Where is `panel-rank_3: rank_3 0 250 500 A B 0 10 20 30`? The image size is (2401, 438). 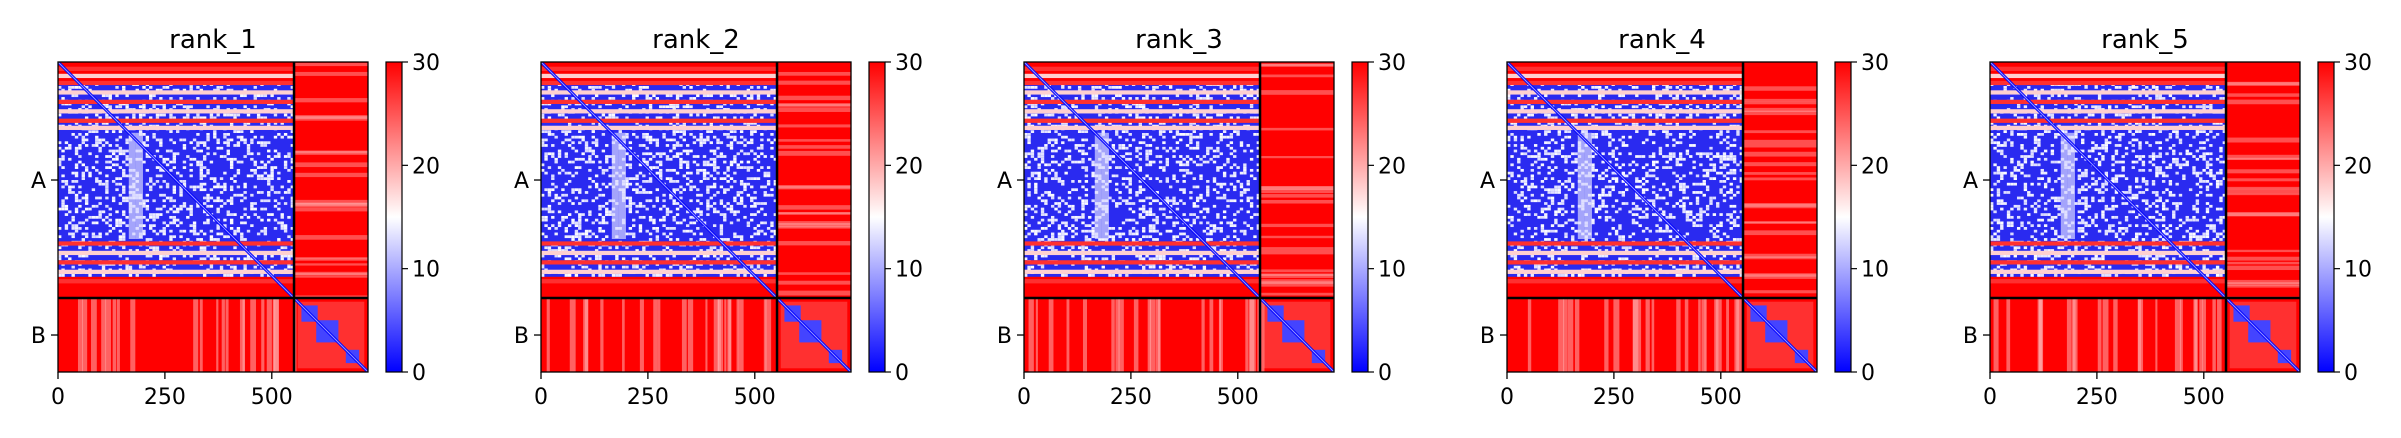
panel-rank_3: rank_3 0 250 500 A B 0 10 20 30 is located at coordinates (1201, 217).